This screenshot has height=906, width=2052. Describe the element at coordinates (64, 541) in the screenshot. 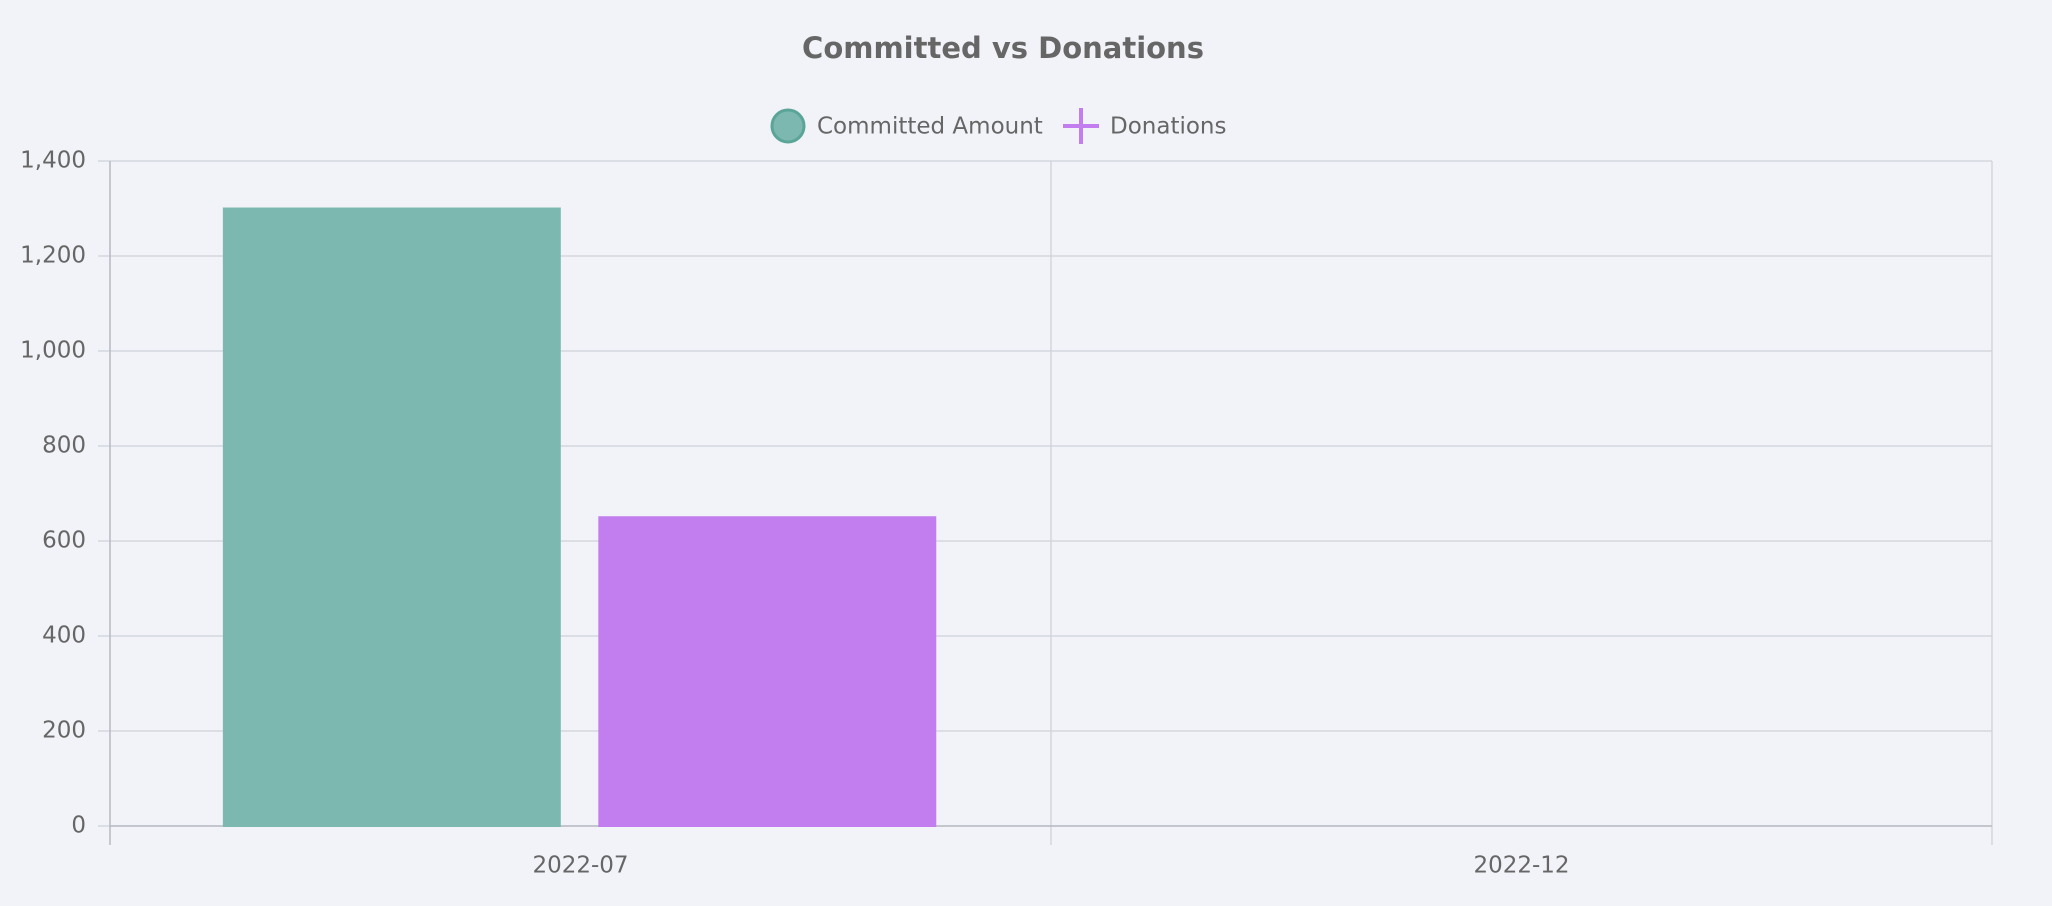

I see `y-tick-label: 600` at that location.